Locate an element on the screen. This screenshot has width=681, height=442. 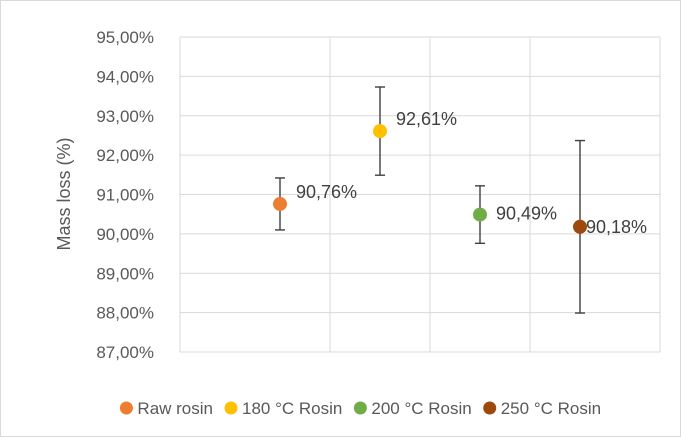
y-tick-label: 91,00% is located at coordinates (125, 195).